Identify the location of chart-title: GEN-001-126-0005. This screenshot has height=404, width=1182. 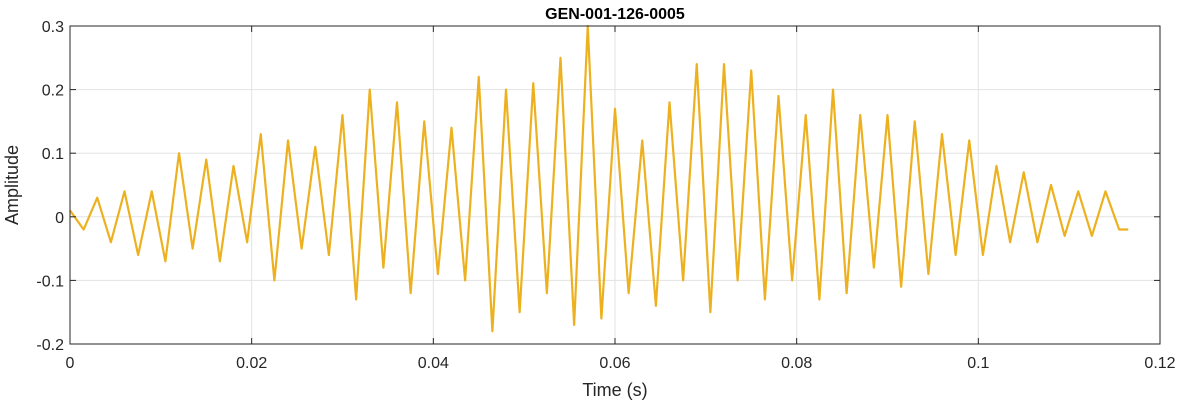
(615, 14).